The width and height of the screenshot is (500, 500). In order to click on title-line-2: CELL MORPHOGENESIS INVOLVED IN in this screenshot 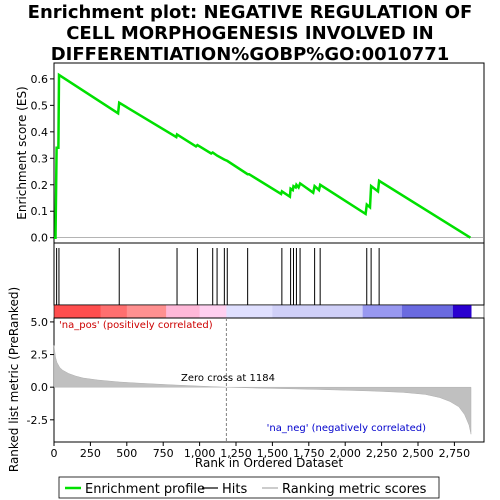, I will do `click(250, 33)`.